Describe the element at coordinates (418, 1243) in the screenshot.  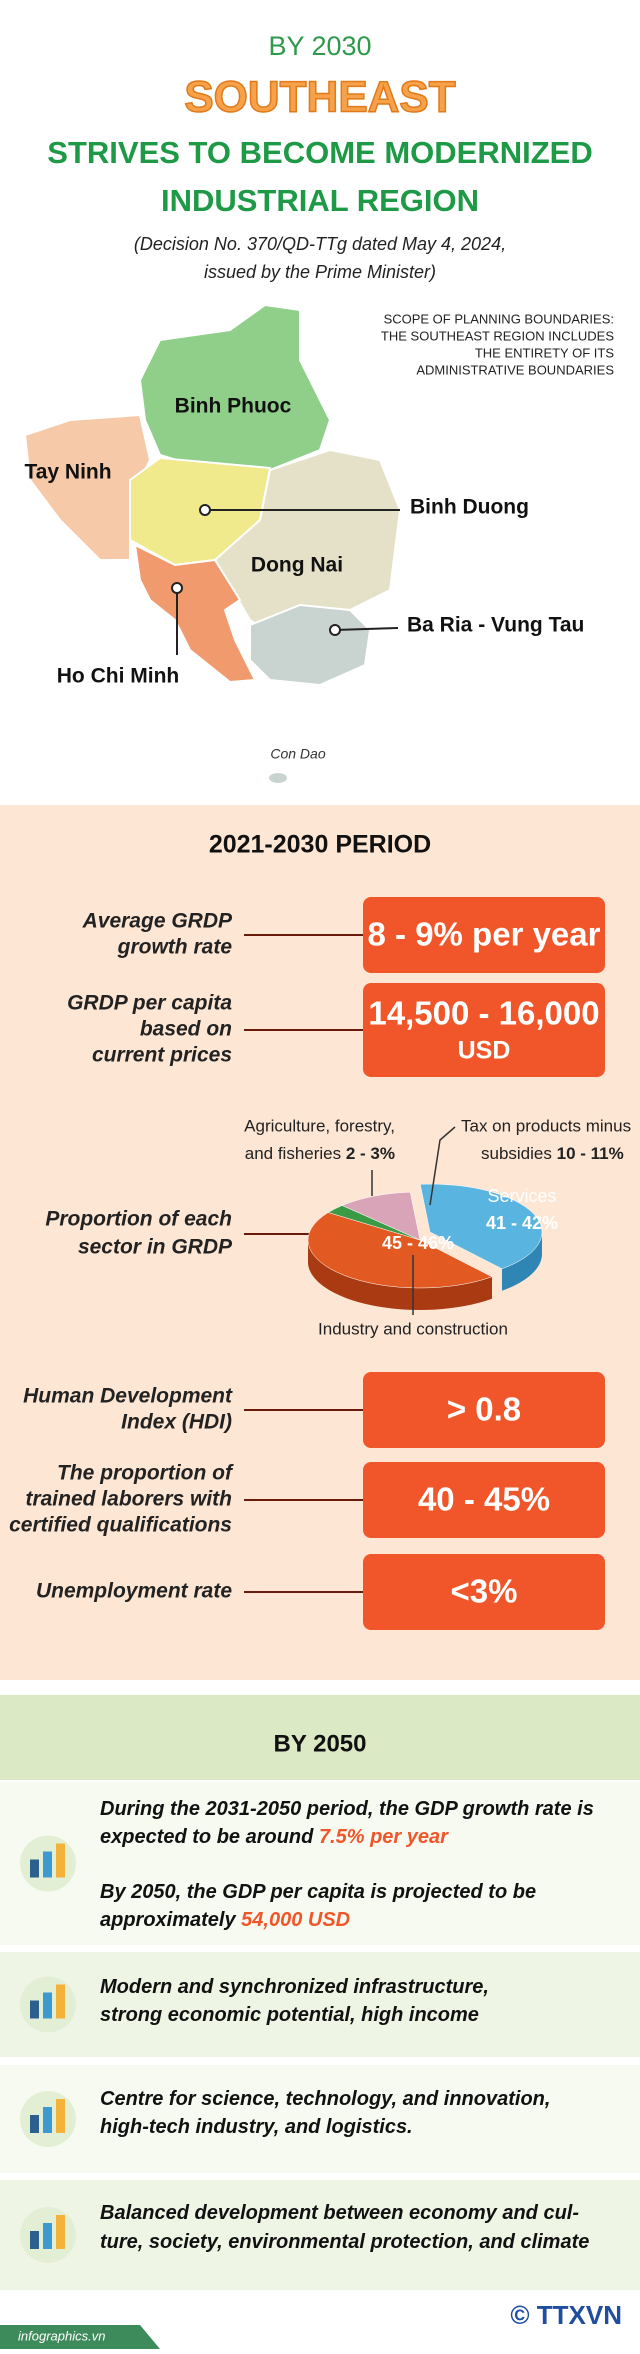
I see `sector-share: 45 - 46%` at that location.